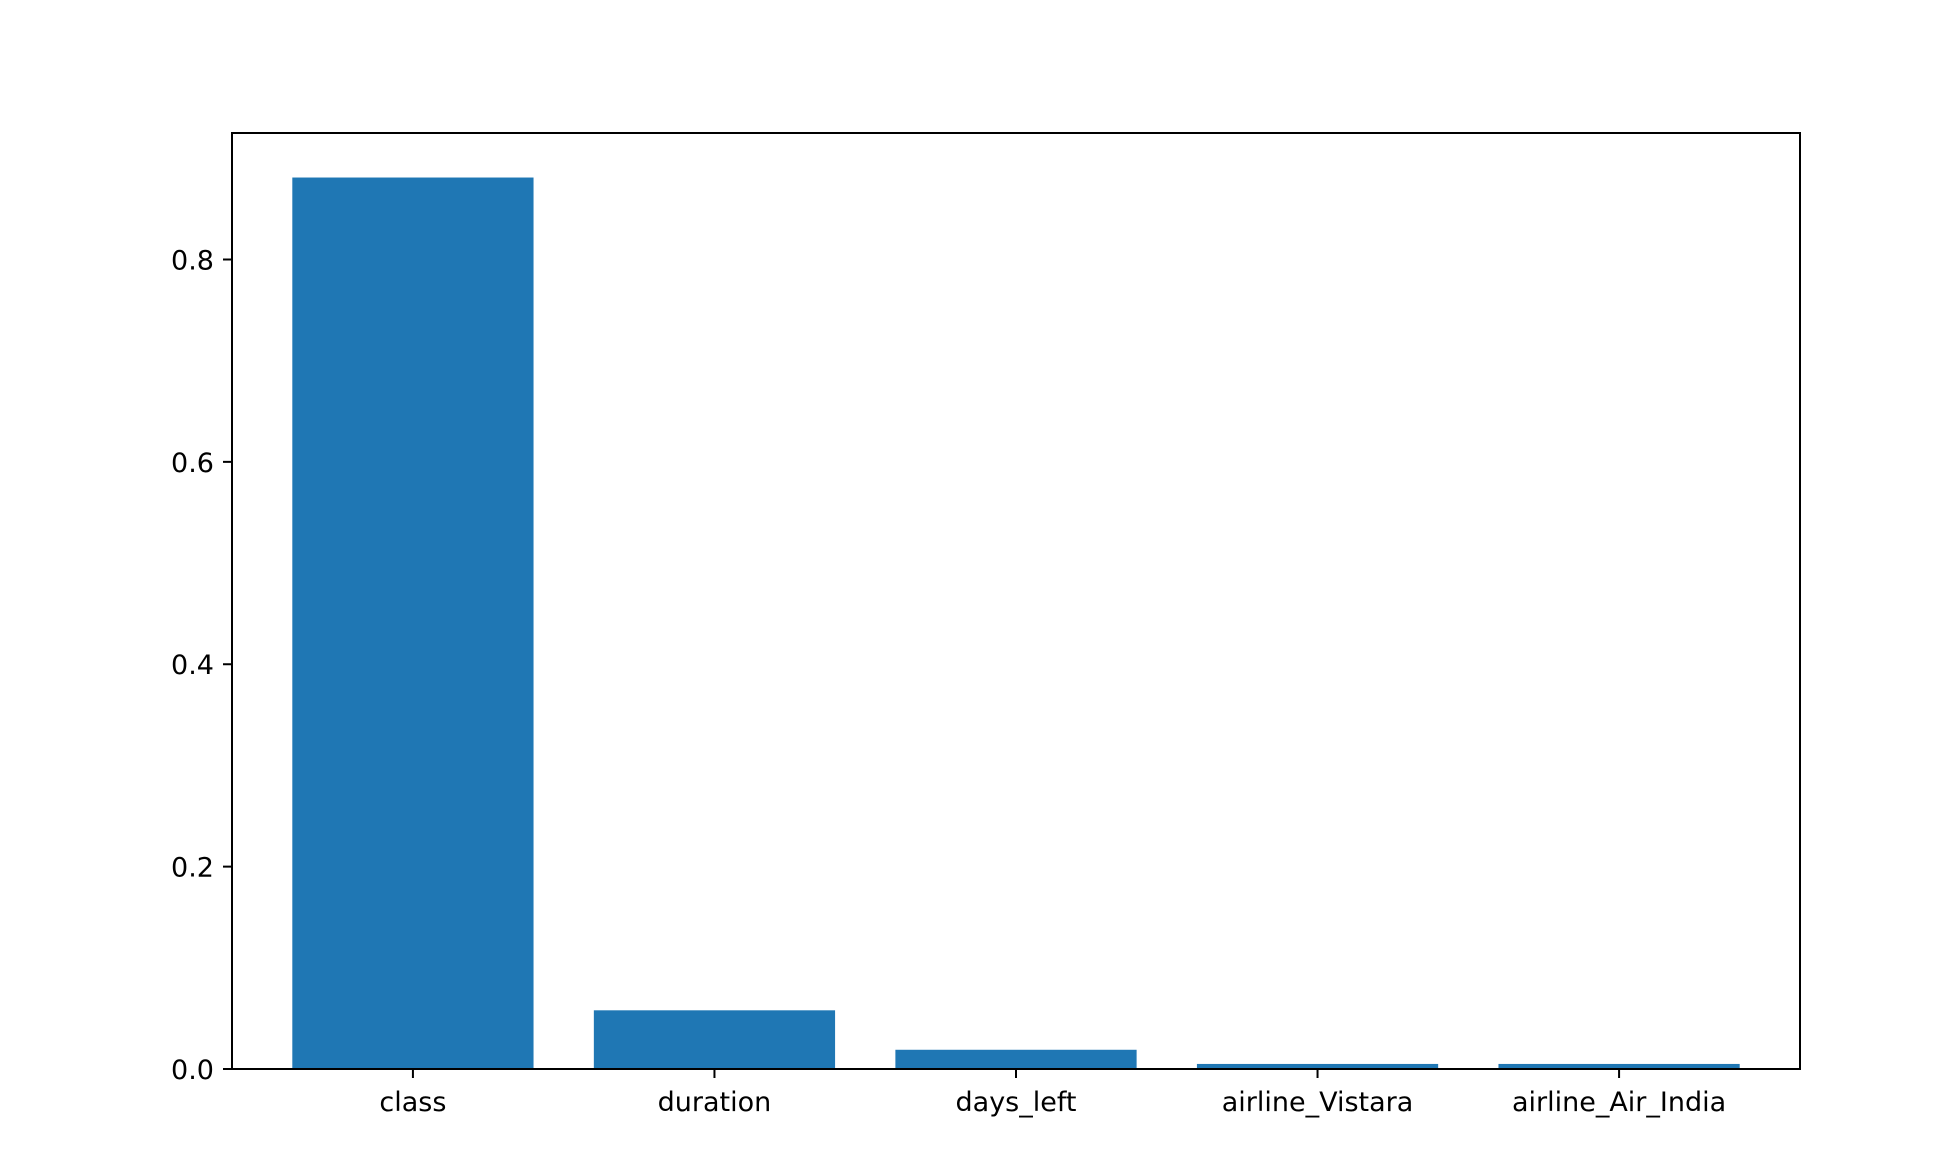  Describe the element at coordinates (1016, 1059) in the screenshot. I see `bar-days-left` at that location.